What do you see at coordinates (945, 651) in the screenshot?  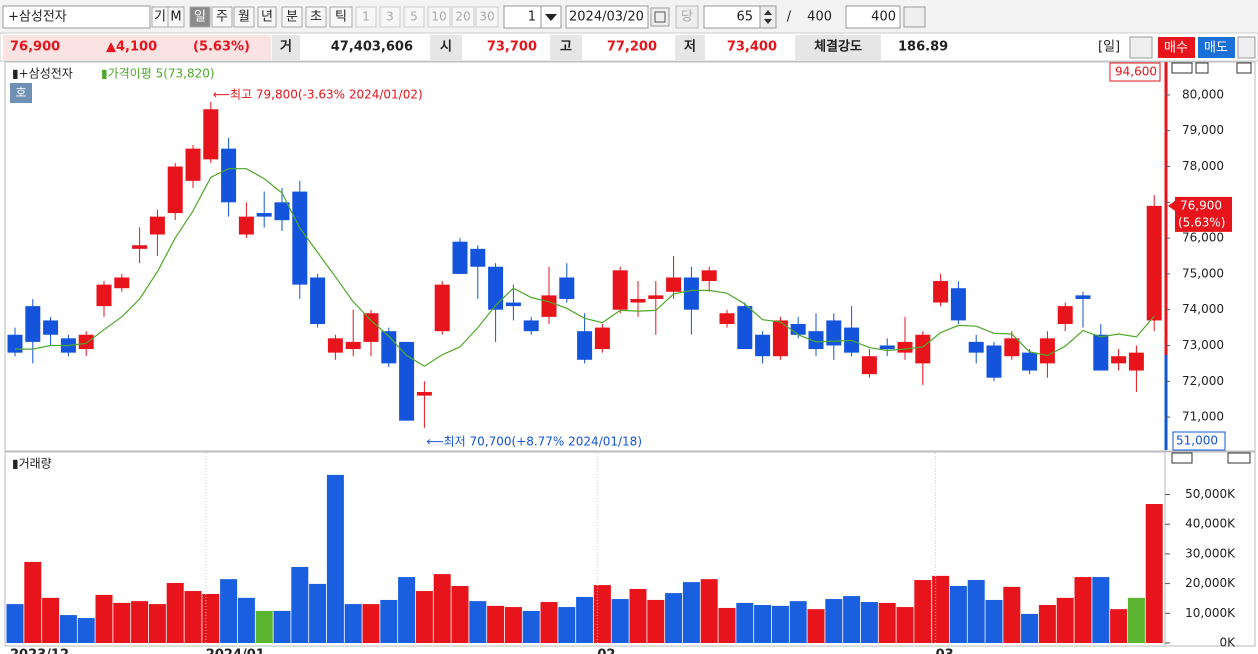 I see `x-tick-label: 03` at bounding box center [945, 651].